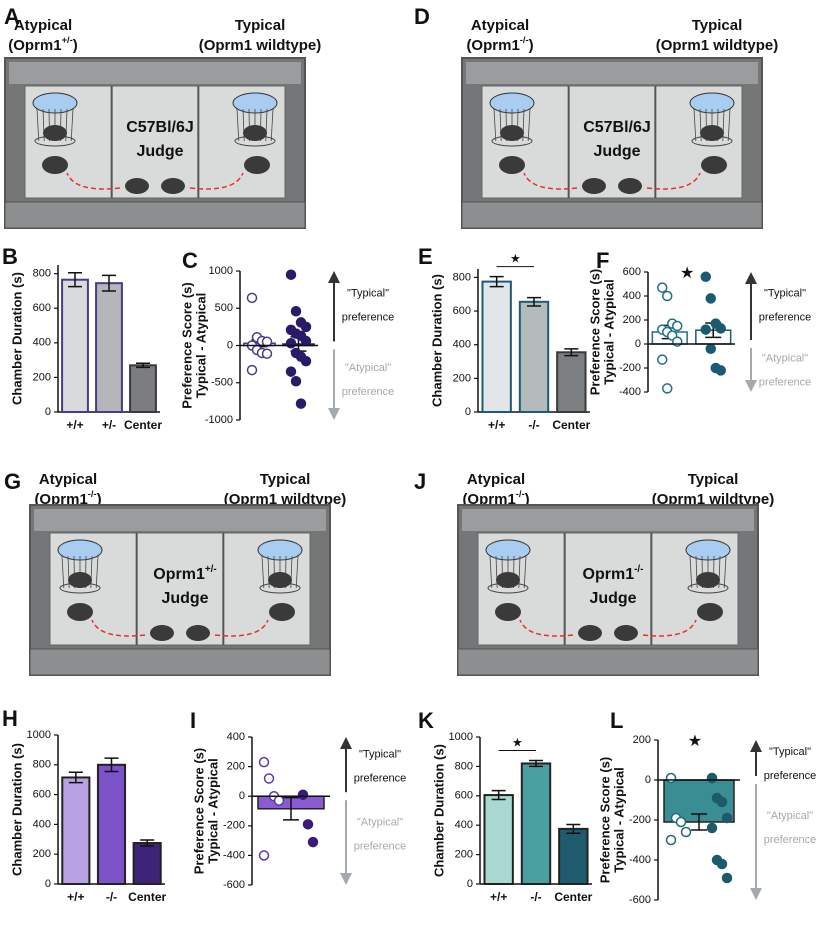 The image size is (820, 926). What do you see at coordinates (75, 897) in the screenshot?
I see `x-tick-label: +/+` at bounding box center [75, 897].